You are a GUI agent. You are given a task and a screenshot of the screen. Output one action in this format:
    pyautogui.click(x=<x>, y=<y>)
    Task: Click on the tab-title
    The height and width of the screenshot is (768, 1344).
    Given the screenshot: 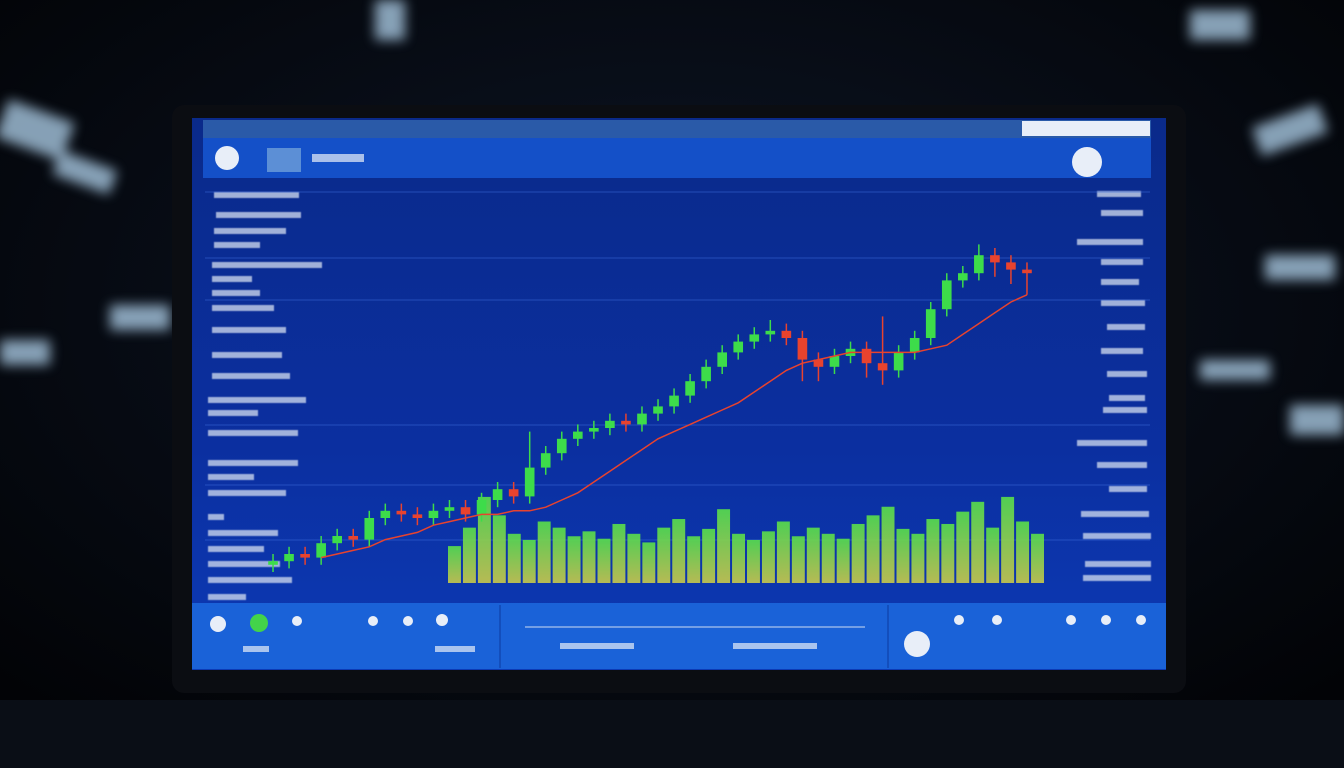 What is the action you would take?
    pyautogui.click(x=338, y=158)
    